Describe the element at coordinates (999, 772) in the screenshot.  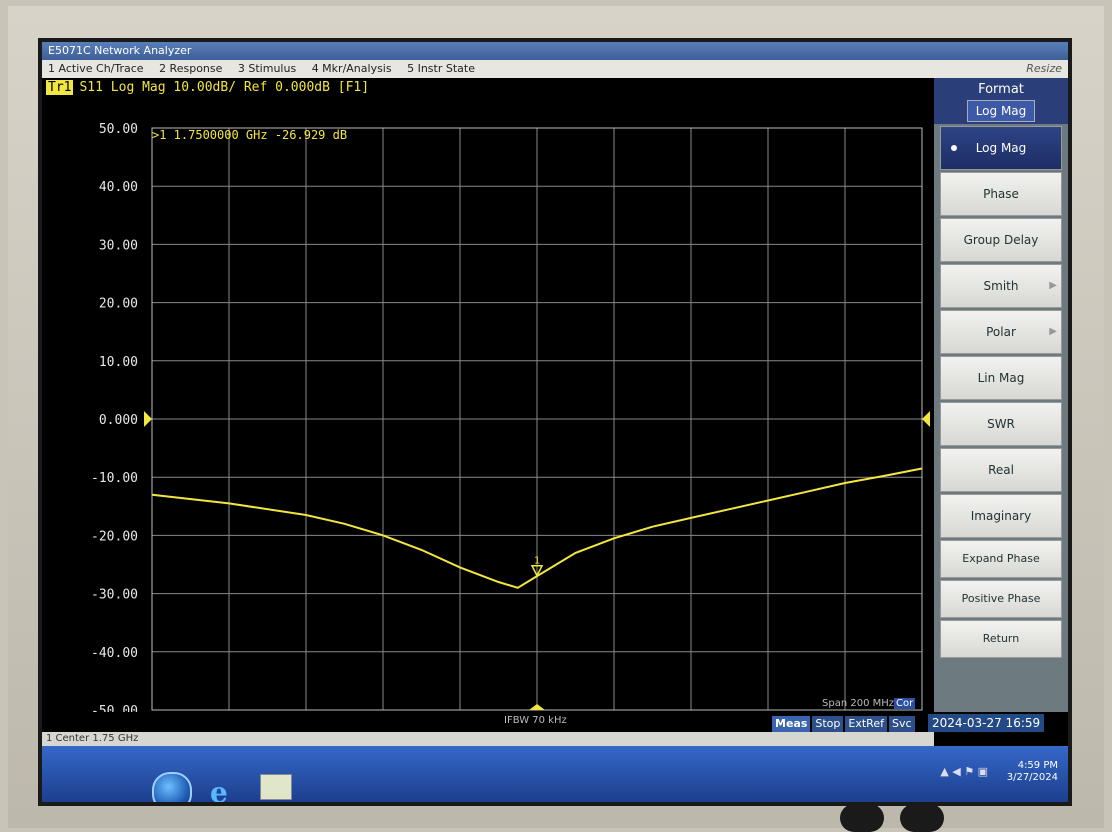
I see `system-tray: ▲ ◀ ⚑ ▣ 4:59 PM 3/27/2024` at that location.